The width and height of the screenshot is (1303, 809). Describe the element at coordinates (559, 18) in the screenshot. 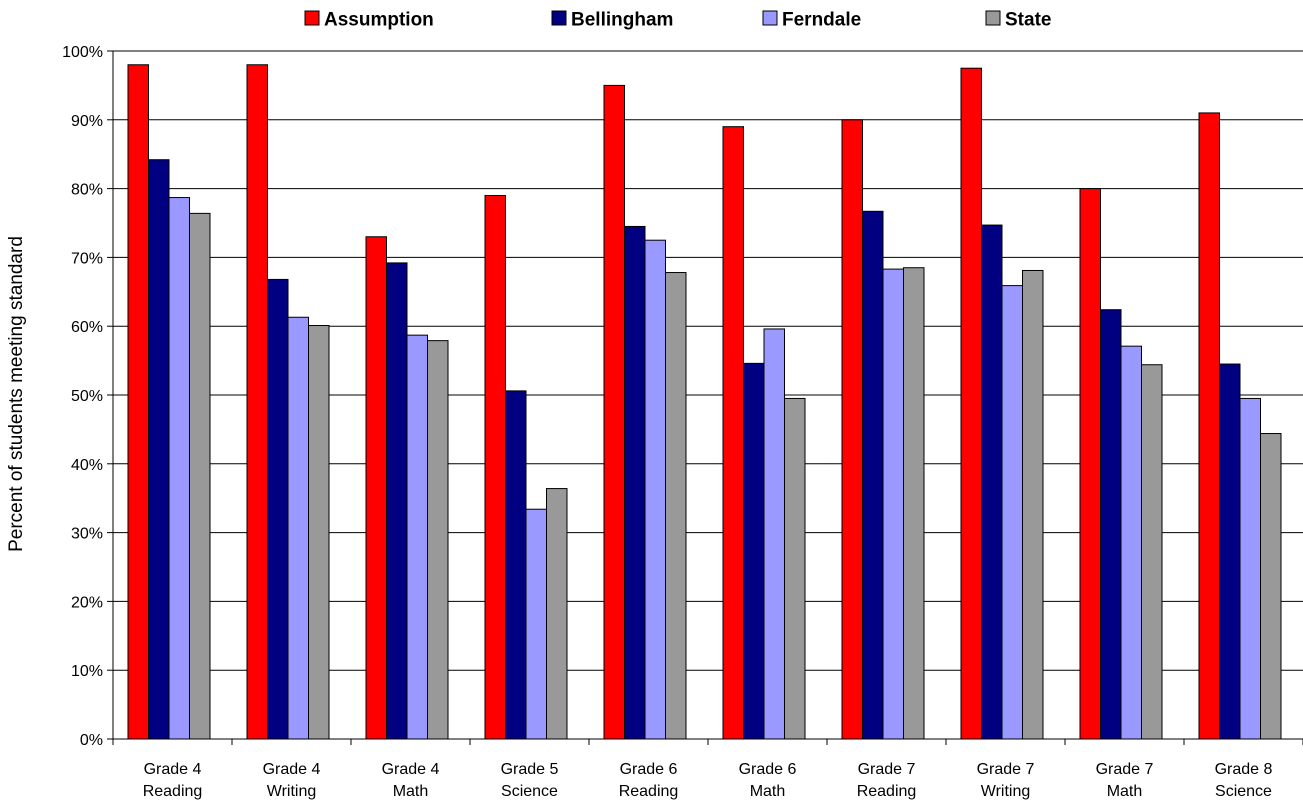

I see `legend-swatch-bellingham` at that location.